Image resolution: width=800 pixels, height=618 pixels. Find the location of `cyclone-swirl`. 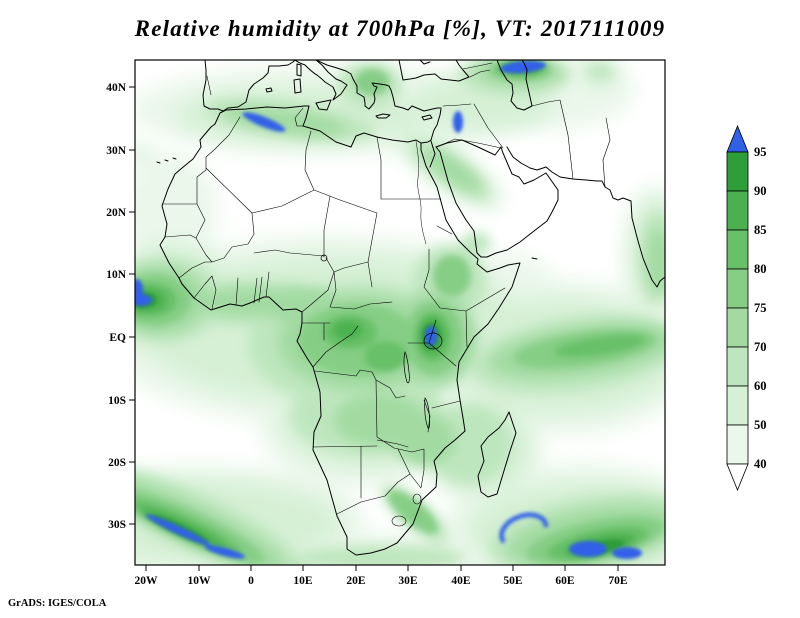

cyclone-swirl is located at coordinates (524, 528).